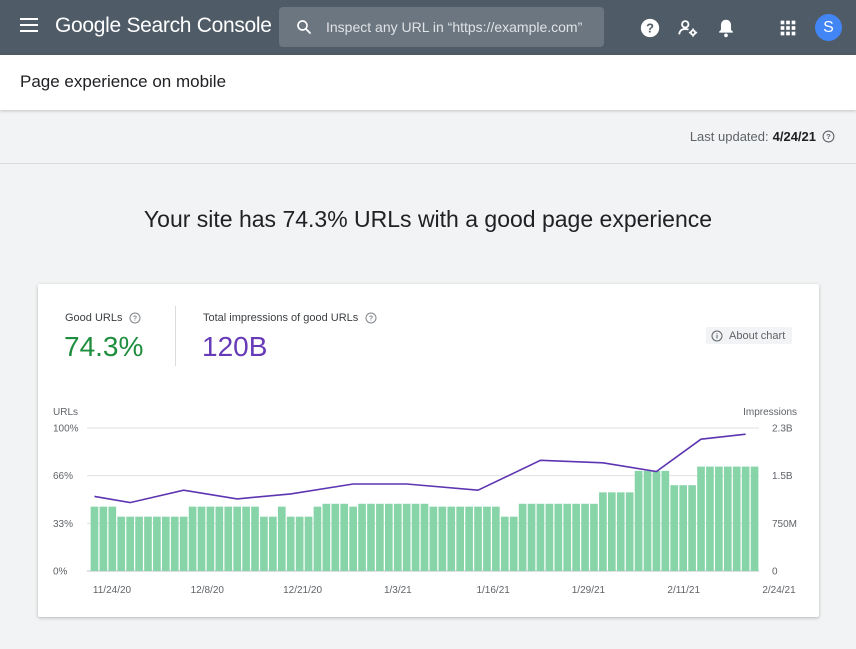  What do you see at coordinates (726, 28) in the screenshot?
I see `notifications-icon` at bounding box center [726, 28].